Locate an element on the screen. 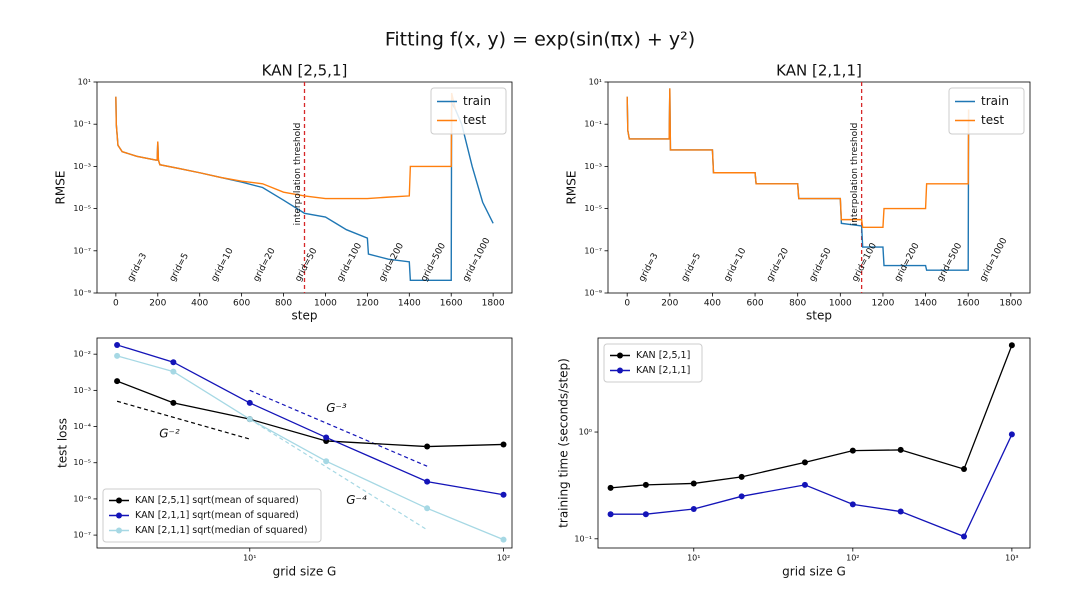 This screenshot has height=593, width=1080. y-tick-label: 10⁻⁴ is located at coordinates (82, 426).